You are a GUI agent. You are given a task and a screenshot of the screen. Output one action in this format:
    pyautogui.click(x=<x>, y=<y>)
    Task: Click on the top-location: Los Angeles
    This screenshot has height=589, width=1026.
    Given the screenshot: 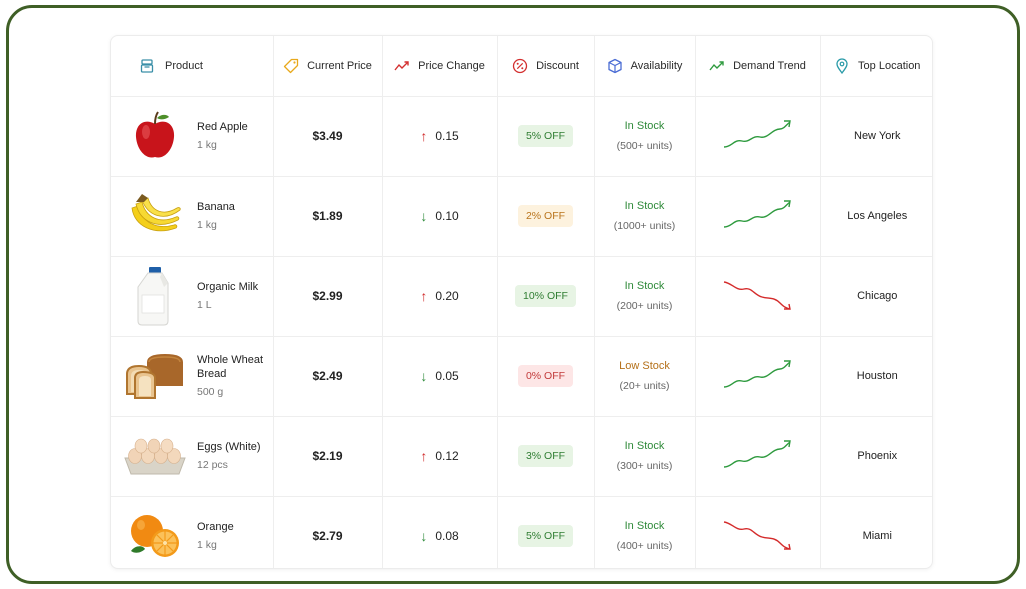 What is the action you would take?
    pyautogui.click(x=877, y=216)
    